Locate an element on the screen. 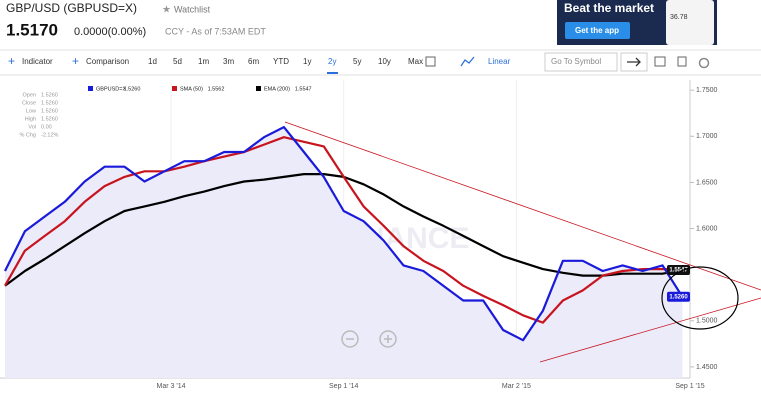  ad-button-label: Get the app is located at coordinates (597, 30).